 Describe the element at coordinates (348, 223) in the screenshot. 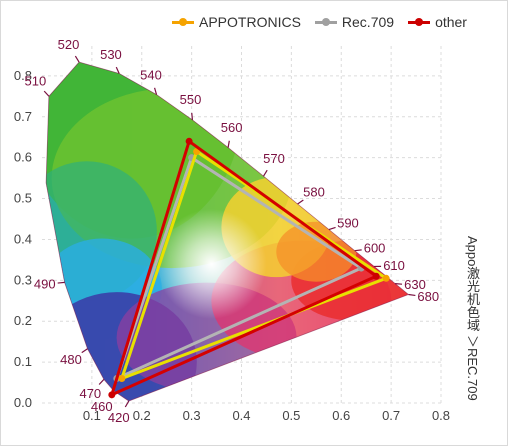

I see `wavelength-label-590: 590` at that location.